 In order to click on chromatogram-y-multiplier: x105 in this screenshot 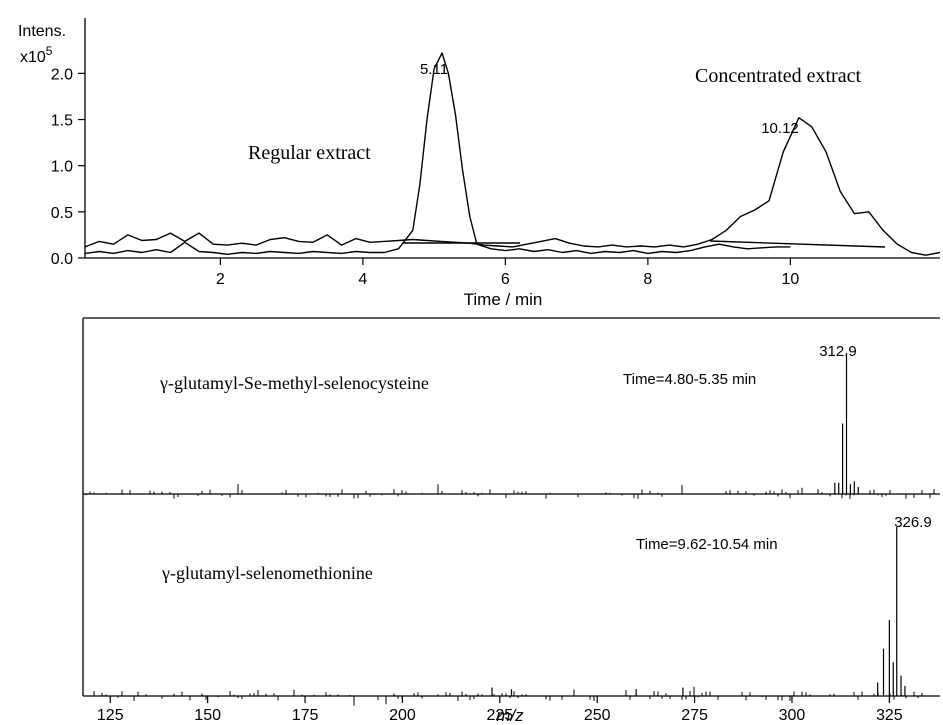, I will do `click(36, 55)`.